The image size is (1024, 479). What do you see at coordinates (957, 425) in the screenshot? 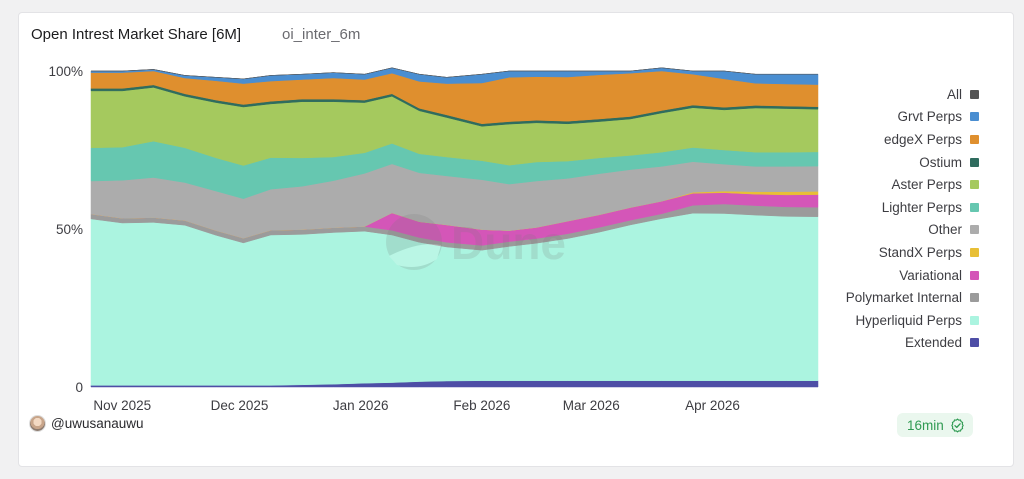
I see `check-circle-icon` at bounding box center [957, 425].